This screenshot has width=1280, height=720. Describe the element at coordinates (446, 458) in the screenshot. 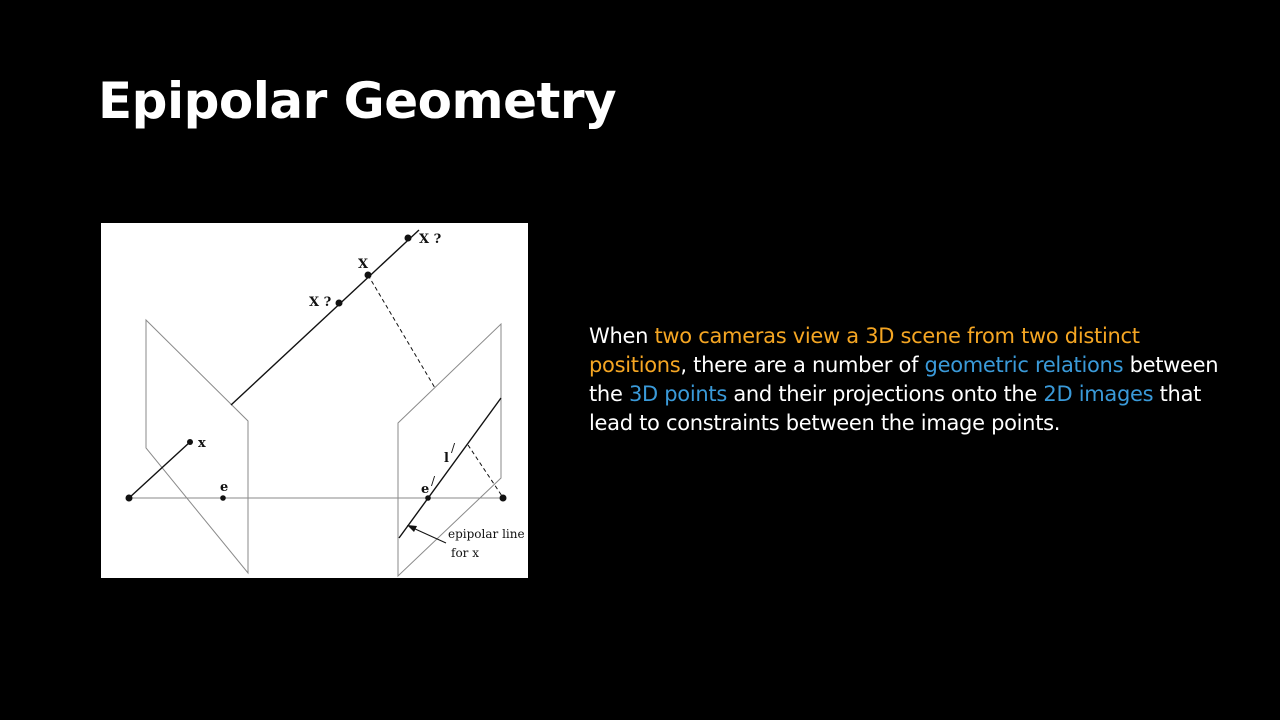

I see `label-l-prime: l` at that location.